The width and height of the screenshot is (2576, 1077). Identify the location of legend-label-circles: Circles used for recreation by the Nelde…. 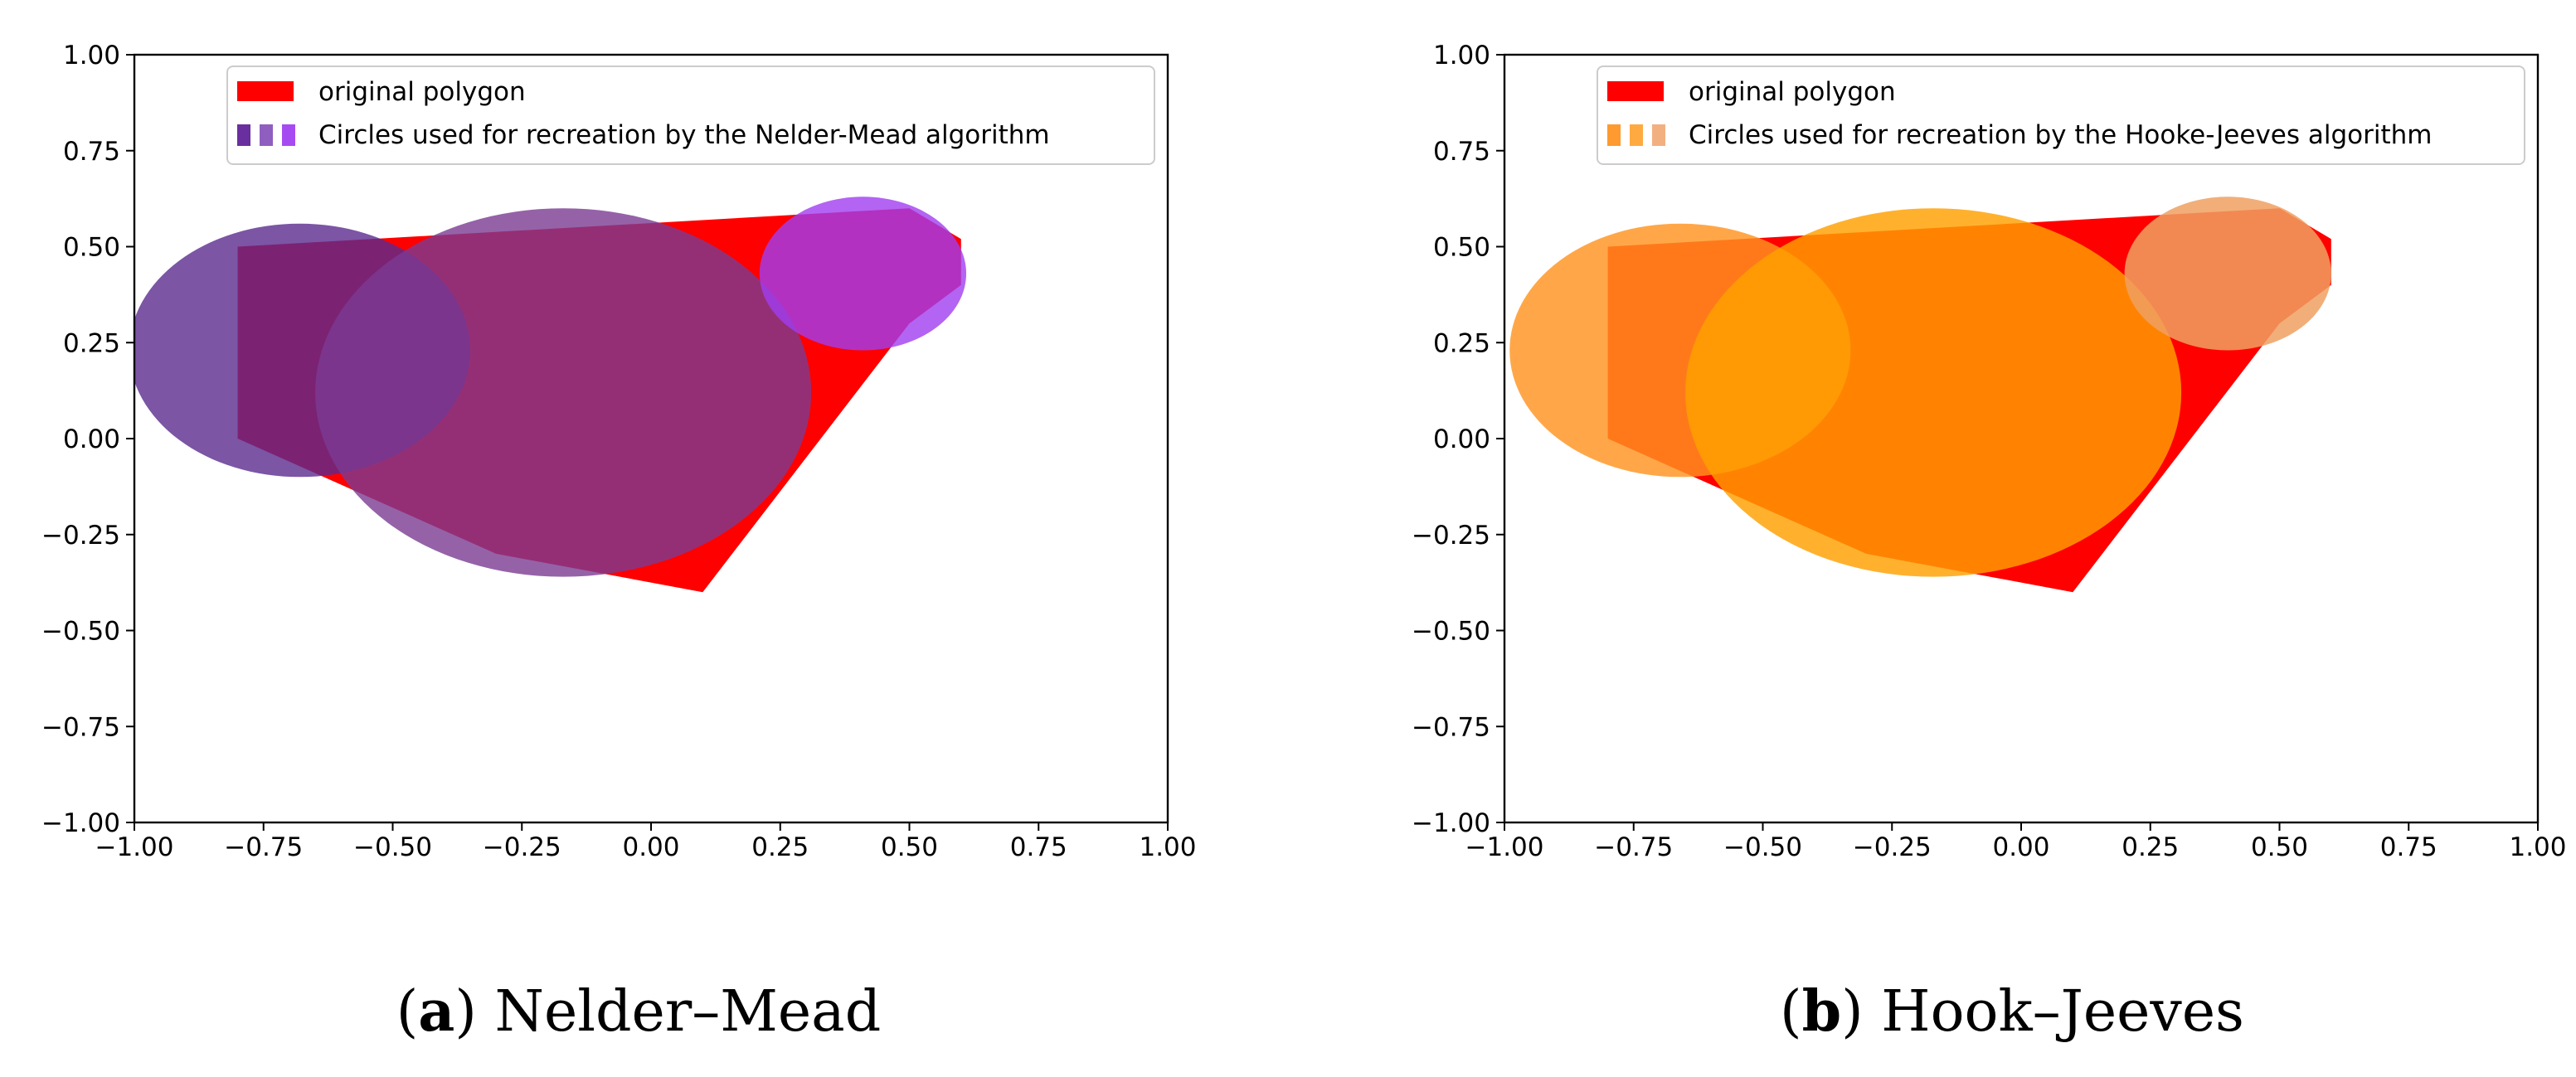
(684, 135).